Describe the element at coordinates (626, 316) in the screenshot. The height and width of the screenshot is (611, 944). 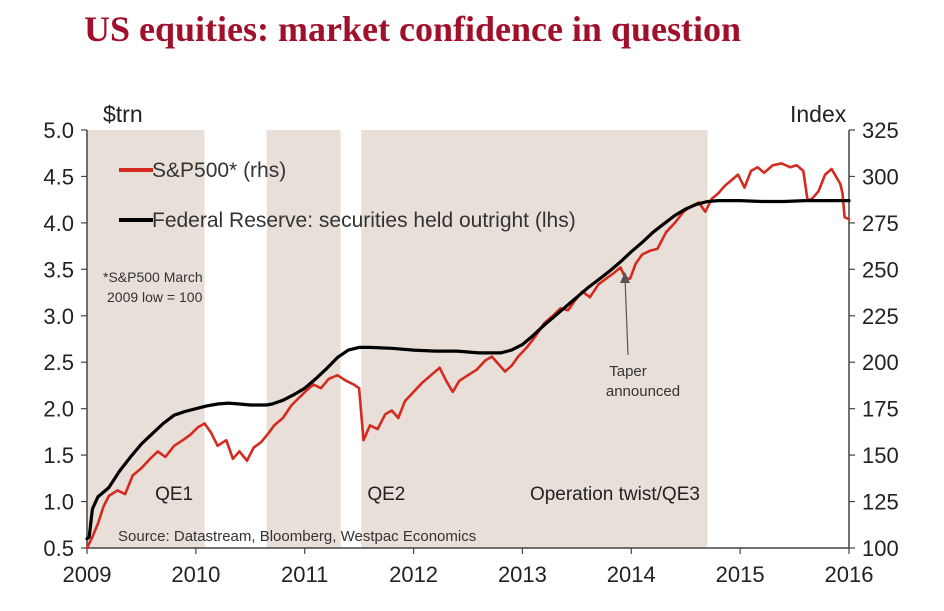
I see `taper-arrow` at that location.